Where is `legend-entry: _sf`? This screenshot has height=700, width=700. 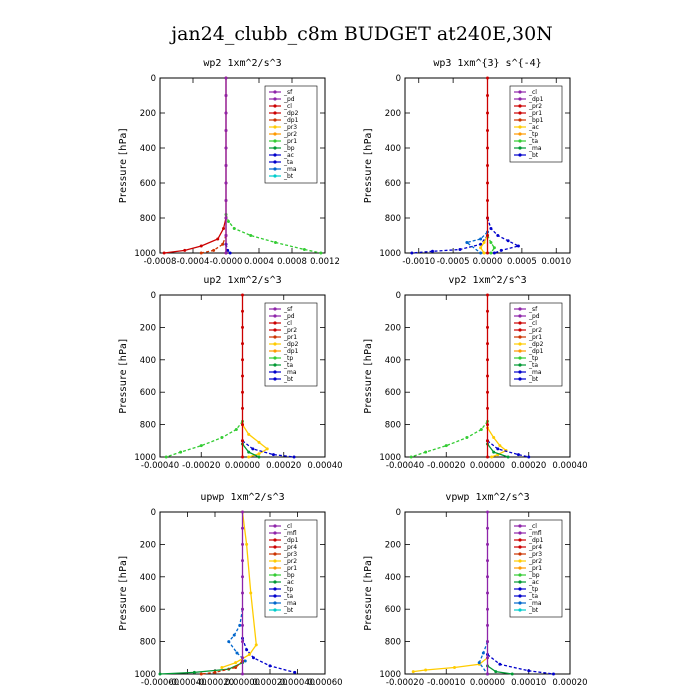 legend-entry: _sf is located at coordinates (288, 92).